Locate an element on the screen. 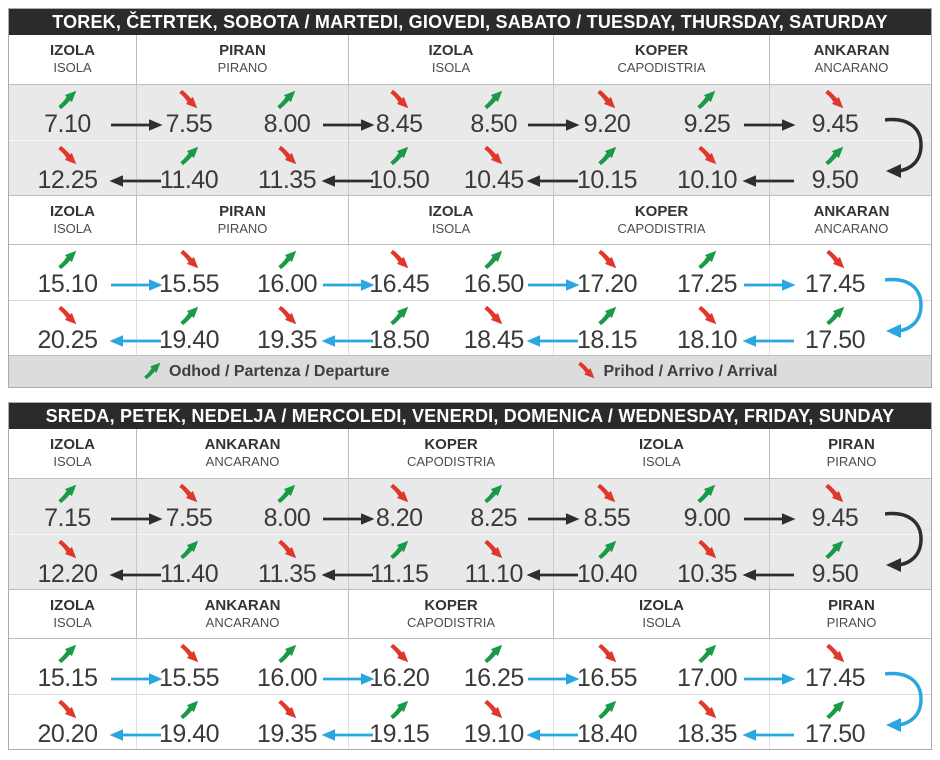 The image size is (940, 760). time-cell: 8.20 is located at coordinates (399, 506).